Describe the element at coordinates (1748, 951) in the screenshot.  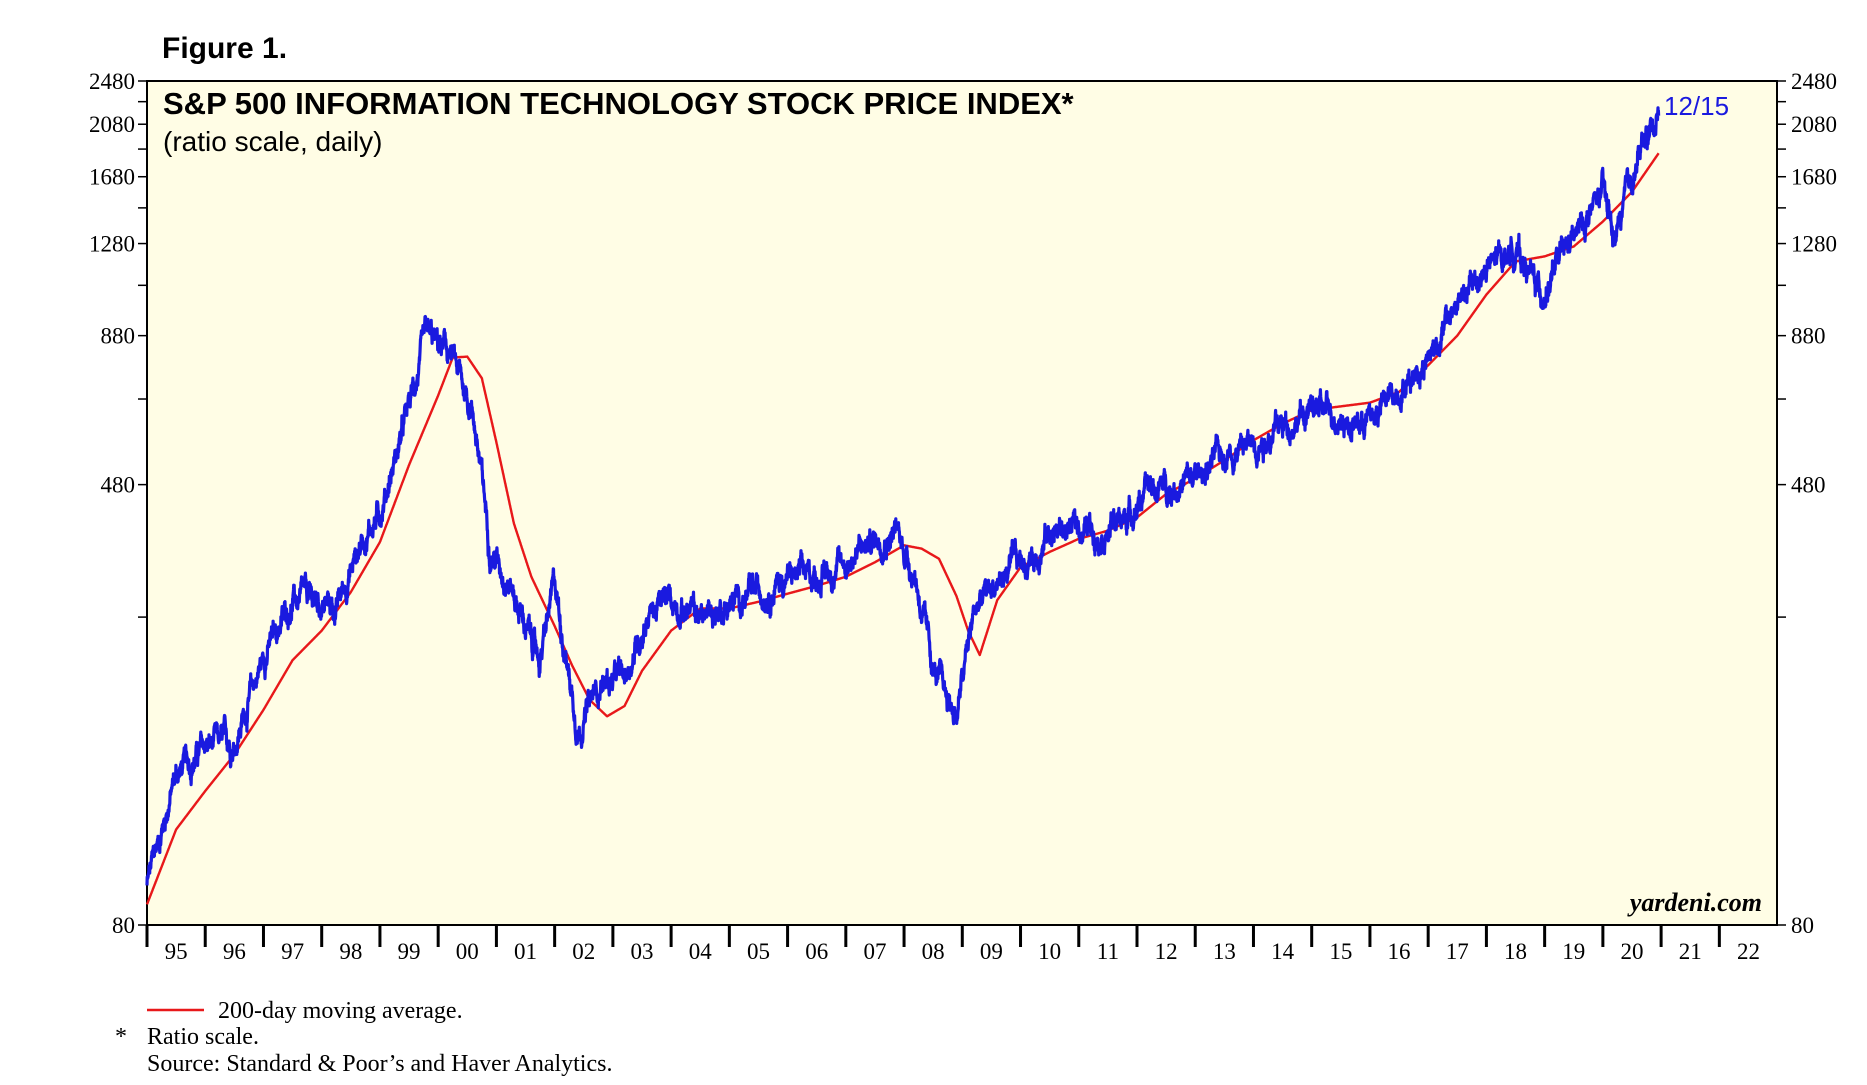
I see `x-tick-label: 22` at that location.